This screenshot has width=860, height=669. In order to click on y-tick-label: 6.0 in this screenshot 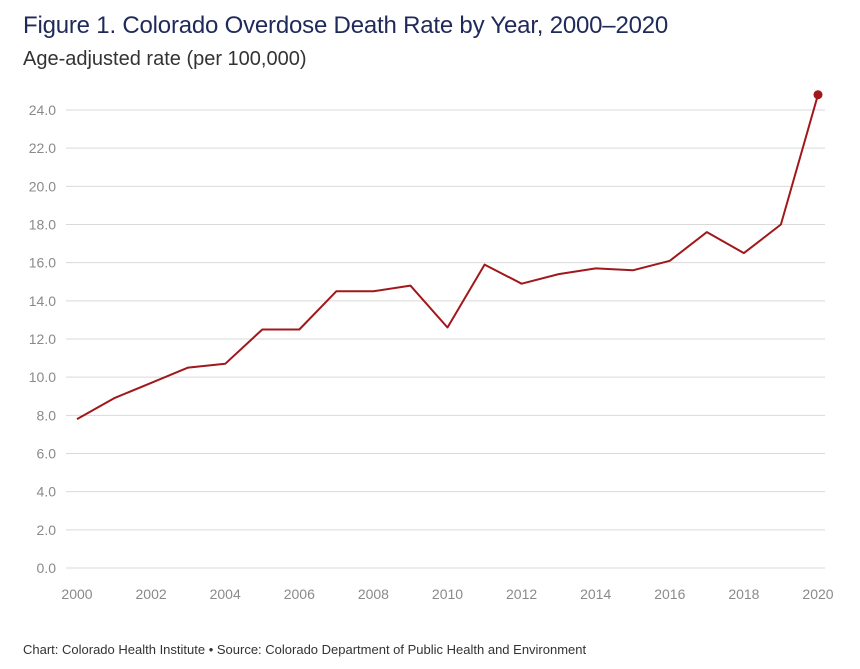, I will do `click(47, 454)`.